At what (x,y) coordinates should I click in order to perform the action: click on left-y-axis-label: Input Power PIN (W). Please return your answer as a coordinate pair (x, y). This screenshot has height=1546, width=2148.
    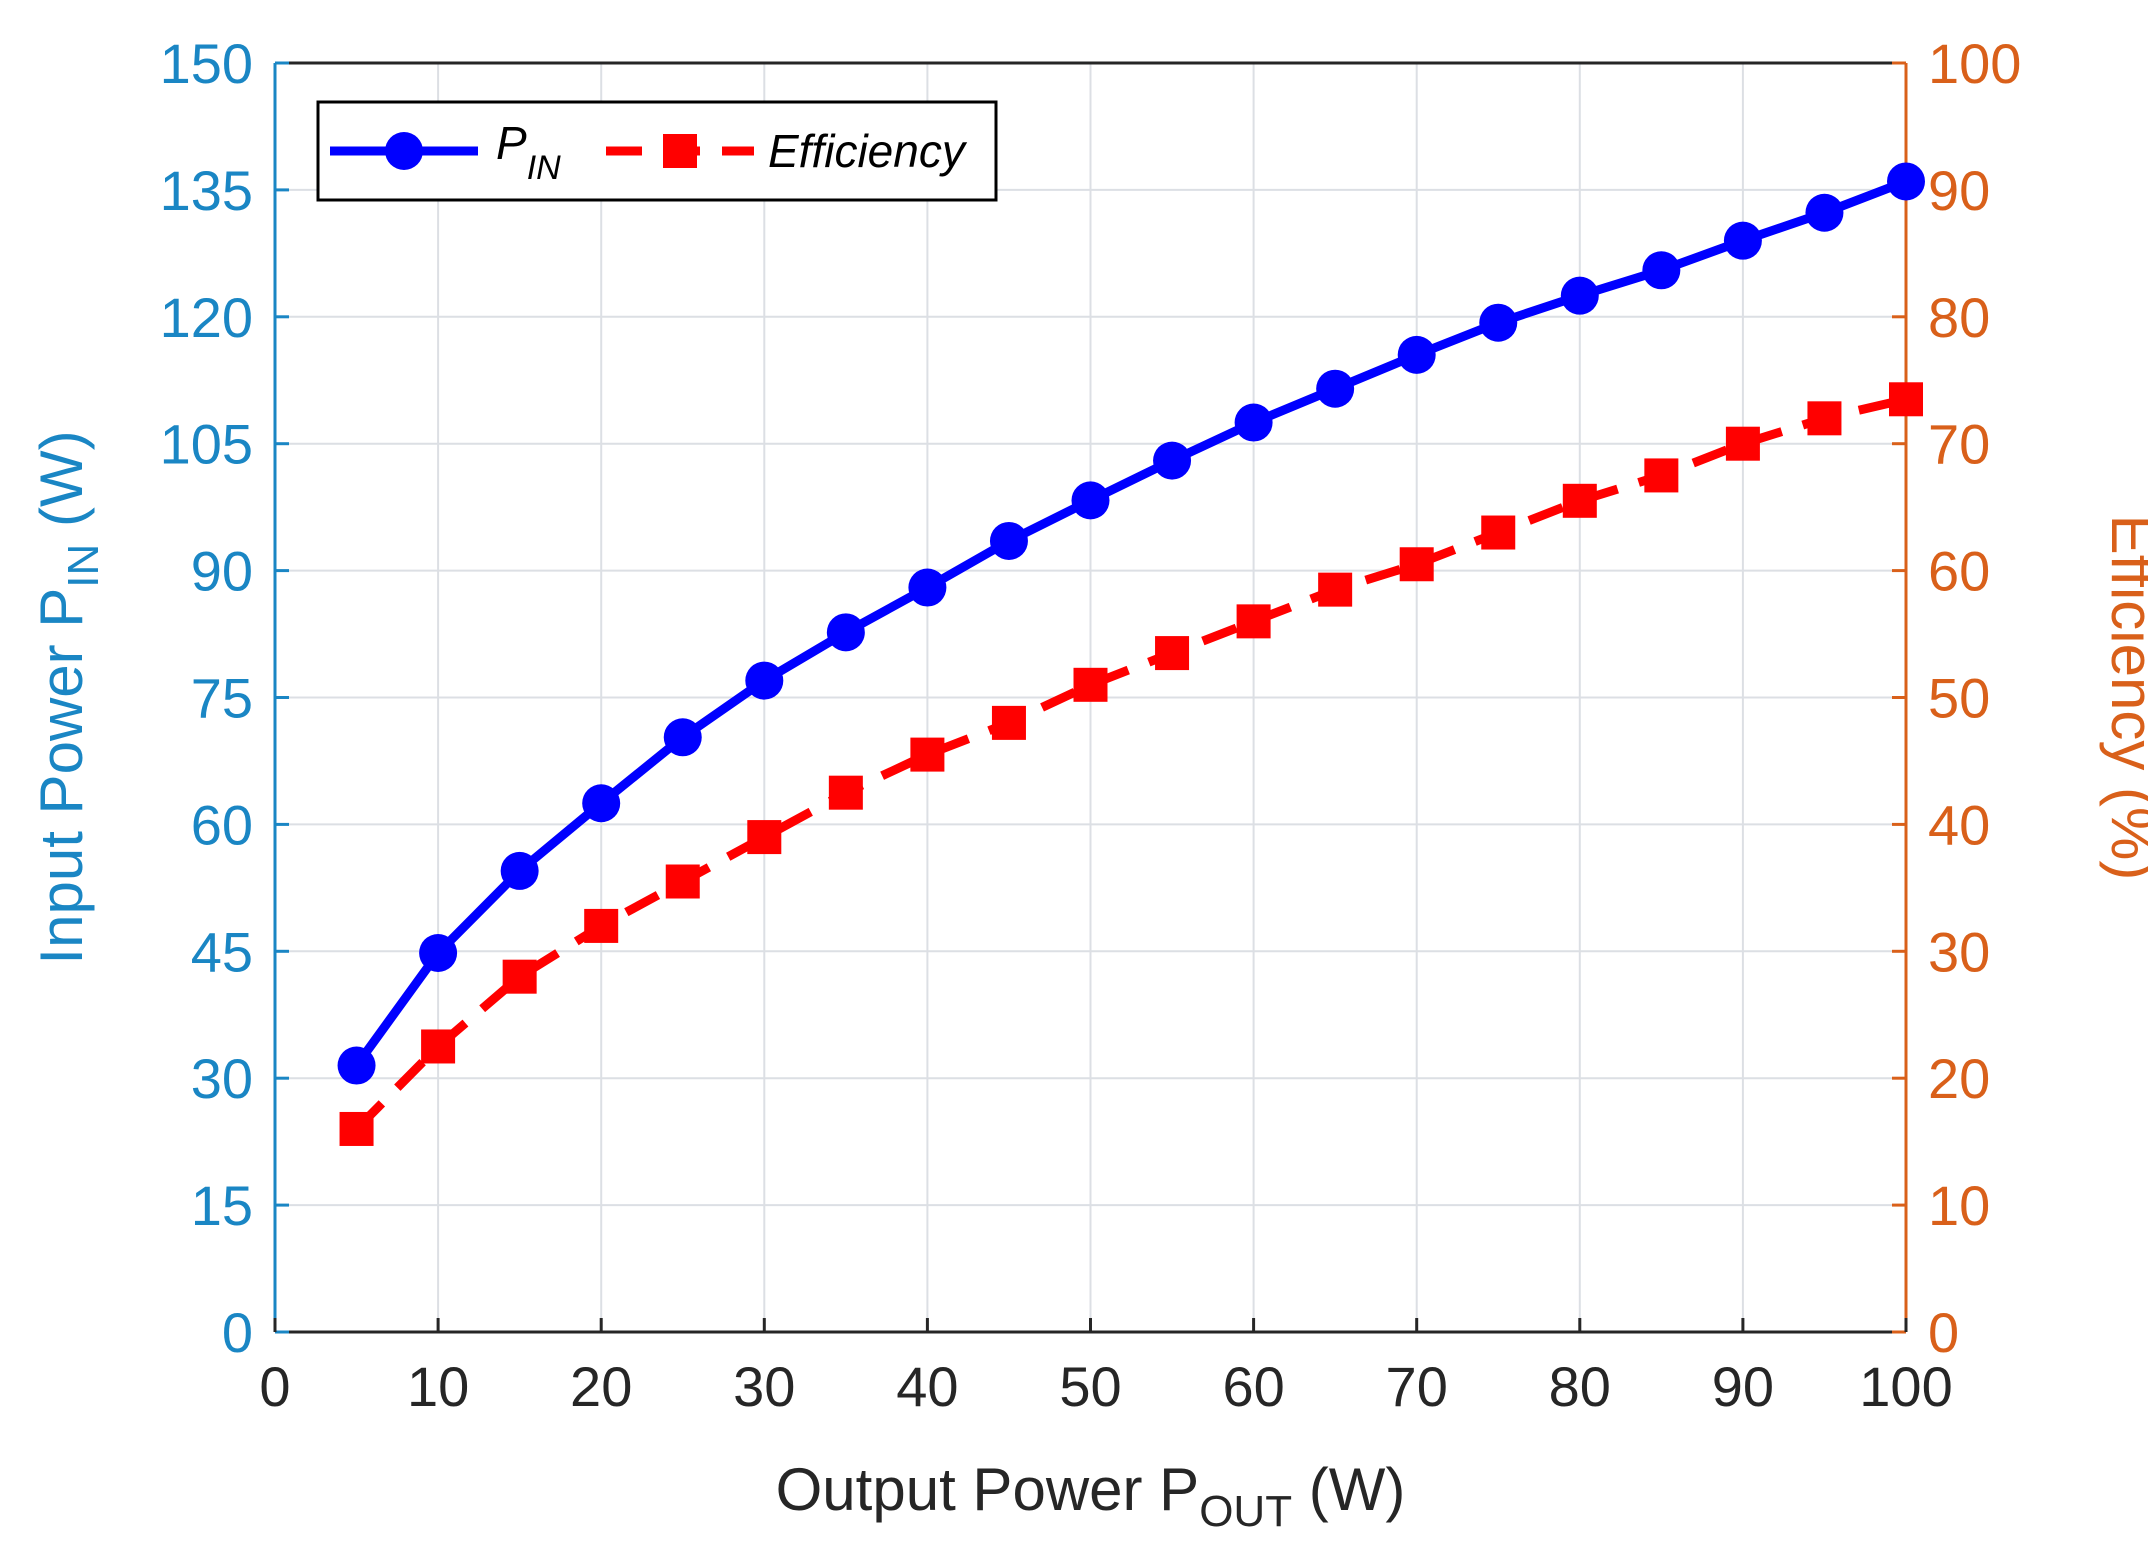
    Looking at the image, I should click on (68, 697).